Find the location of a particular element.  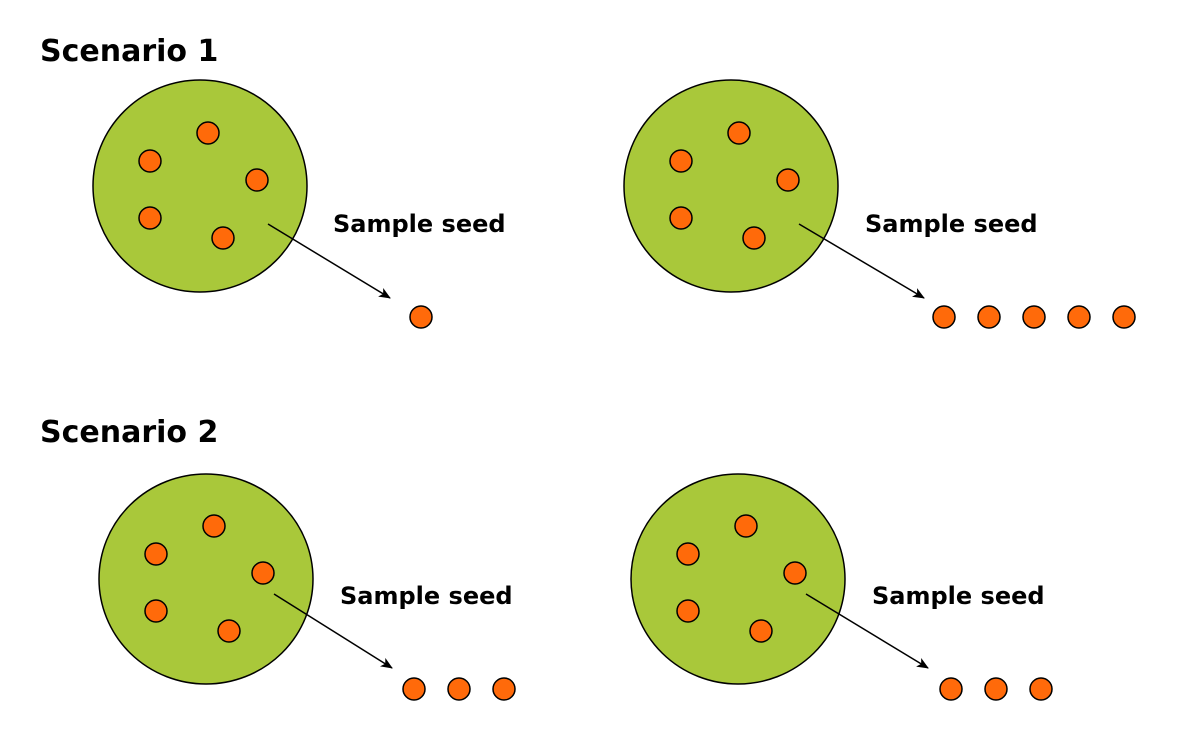

scenario-2-title: Scenario 2 is located at coordinates (129, 432).